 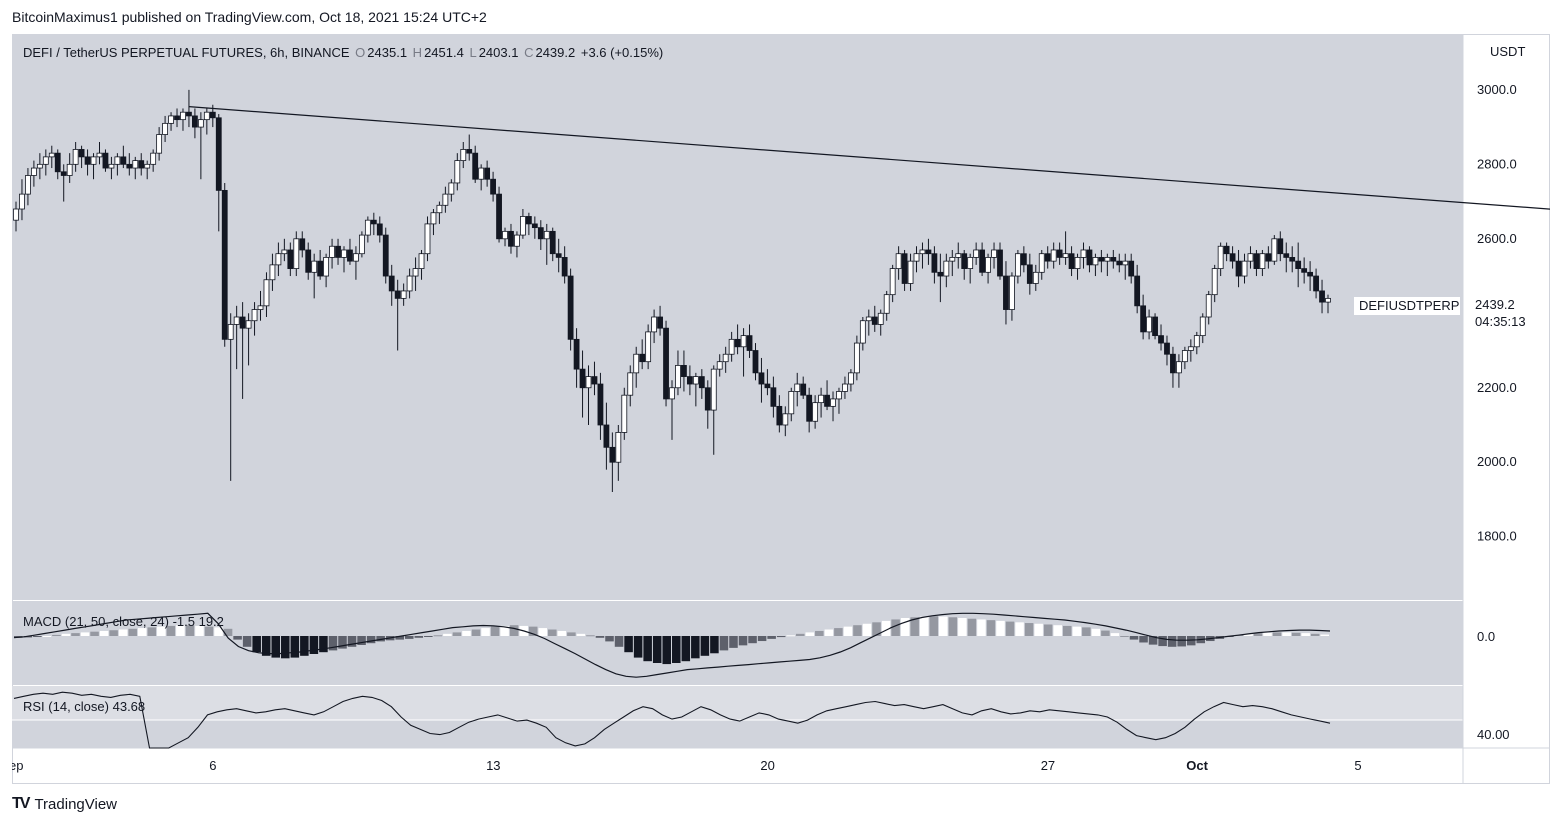 I want to click on rsi-label: RSI (14, close), so click(x=66, y=706).